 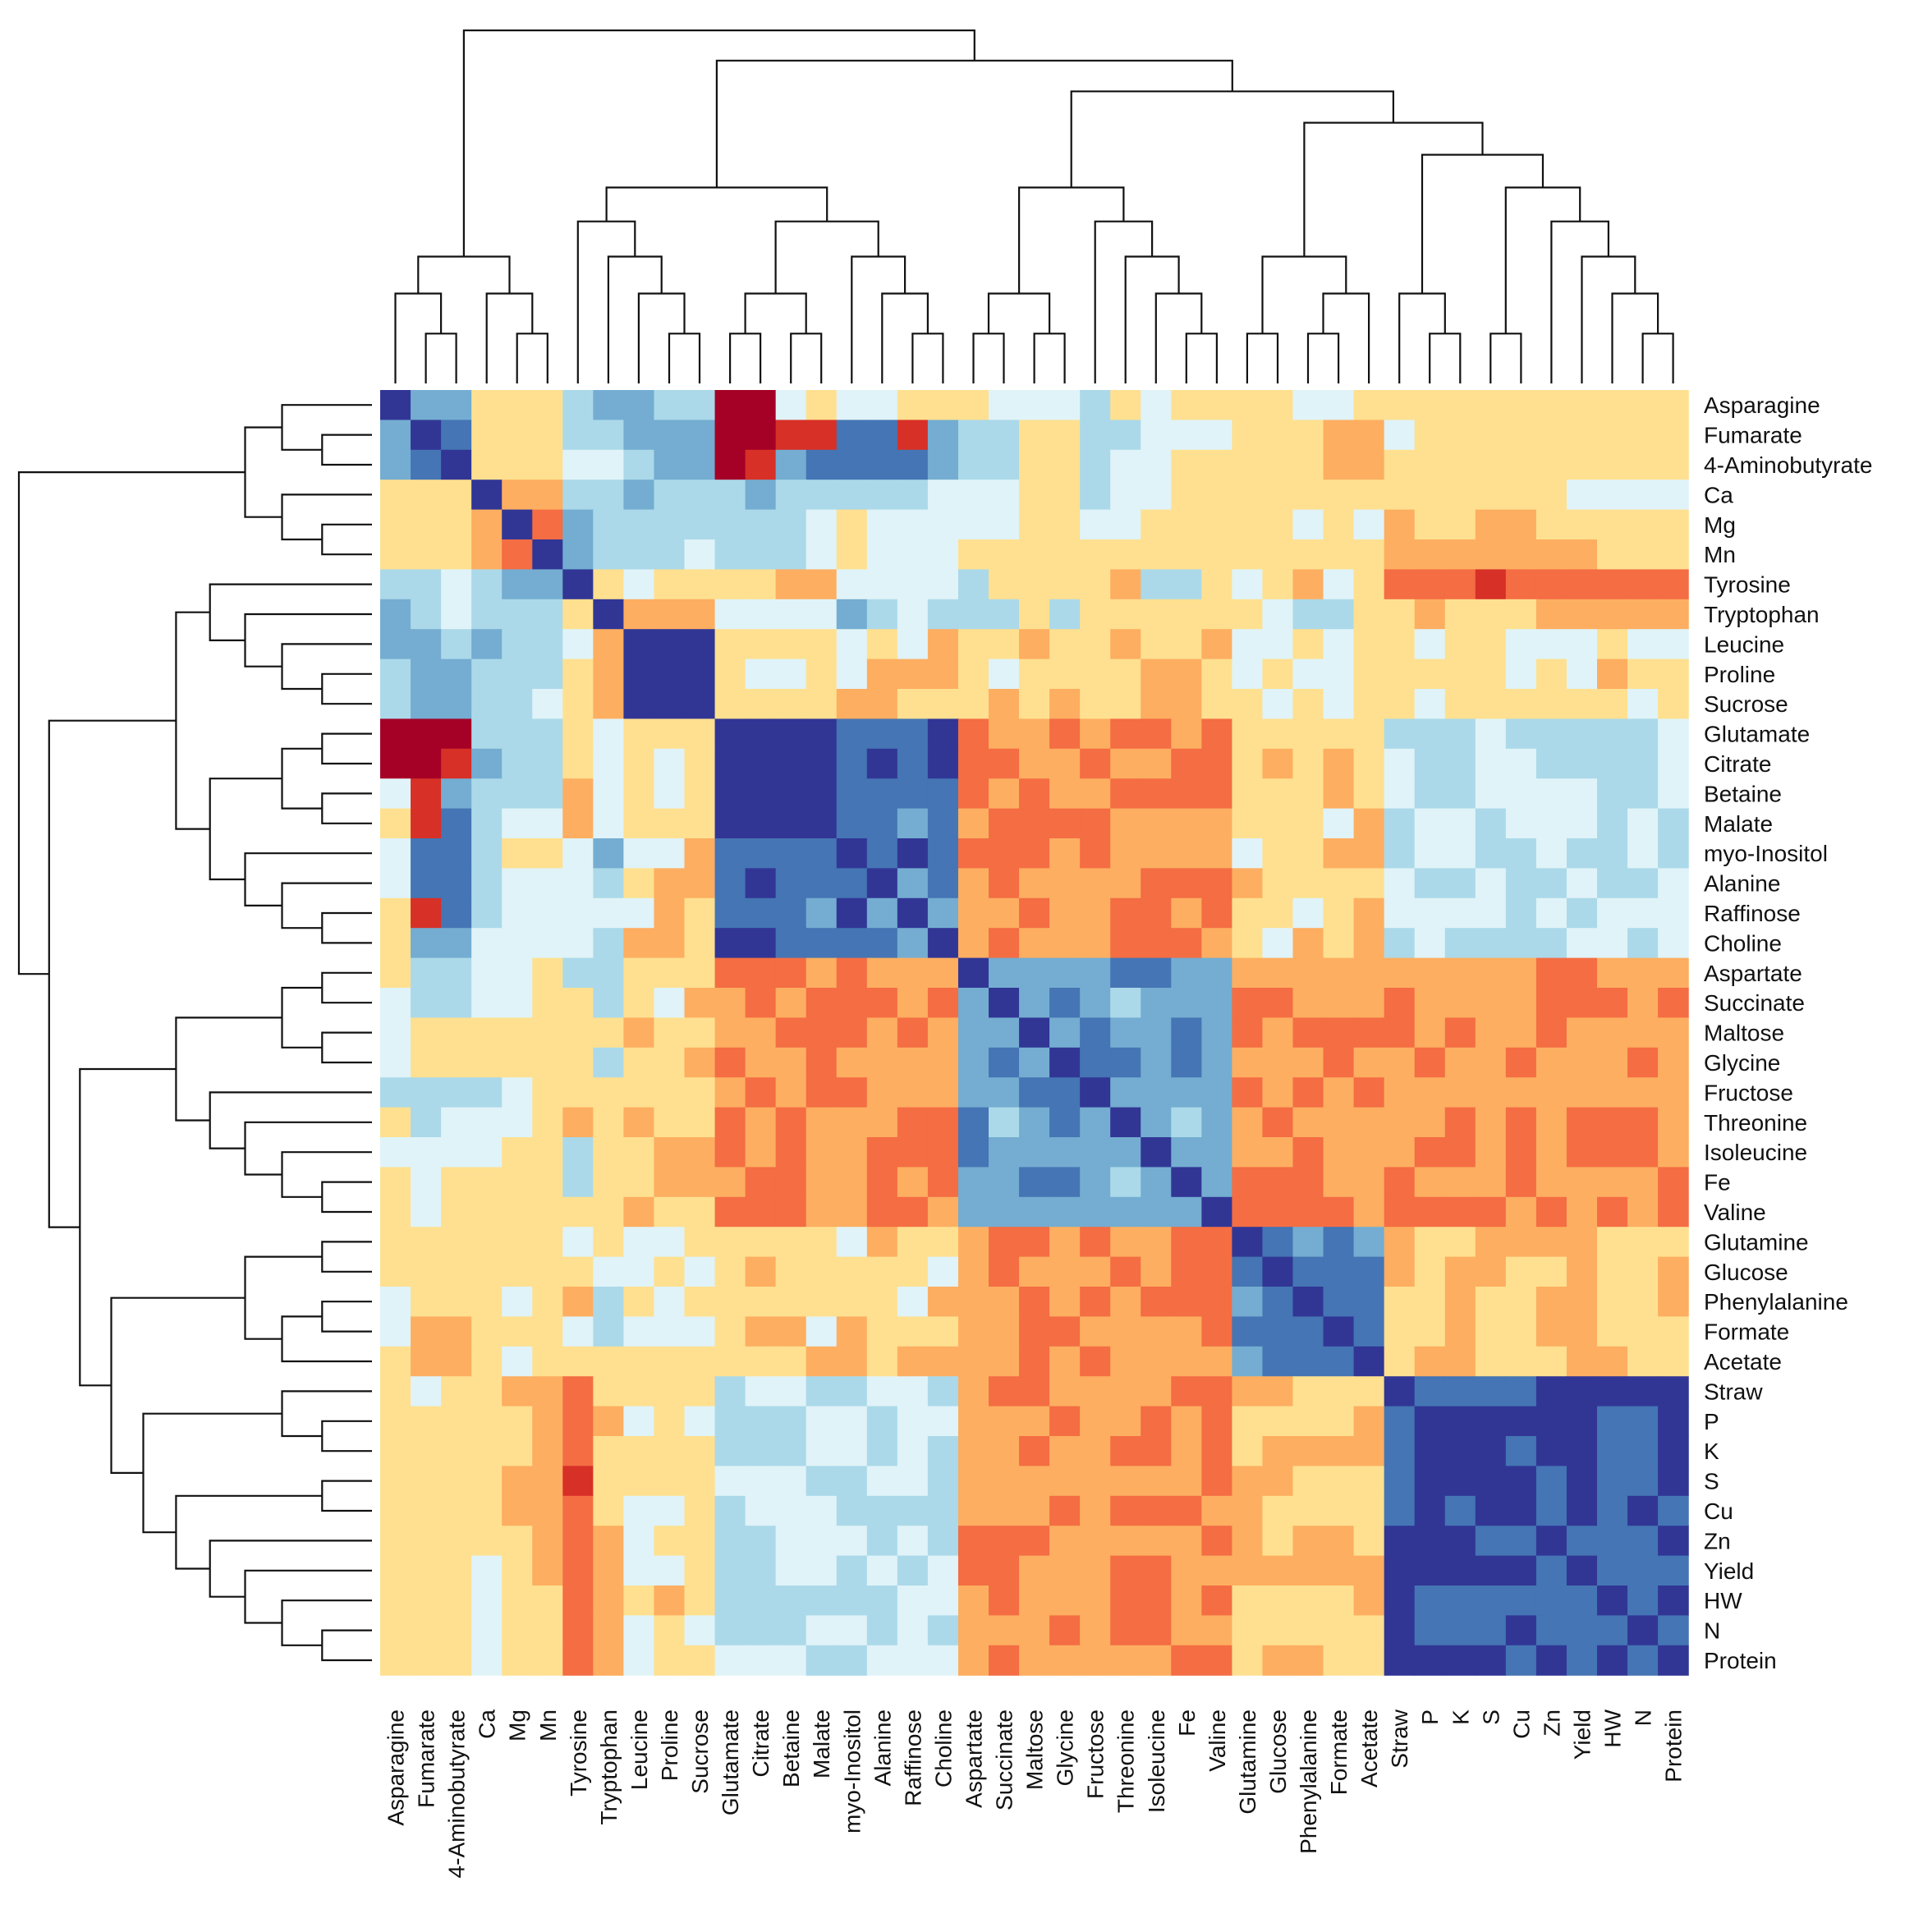 What do you see at coordinates (1004, 1759) in the screenshot?
I see `column-label: Succinate` at bounding box center [1004, 1759].